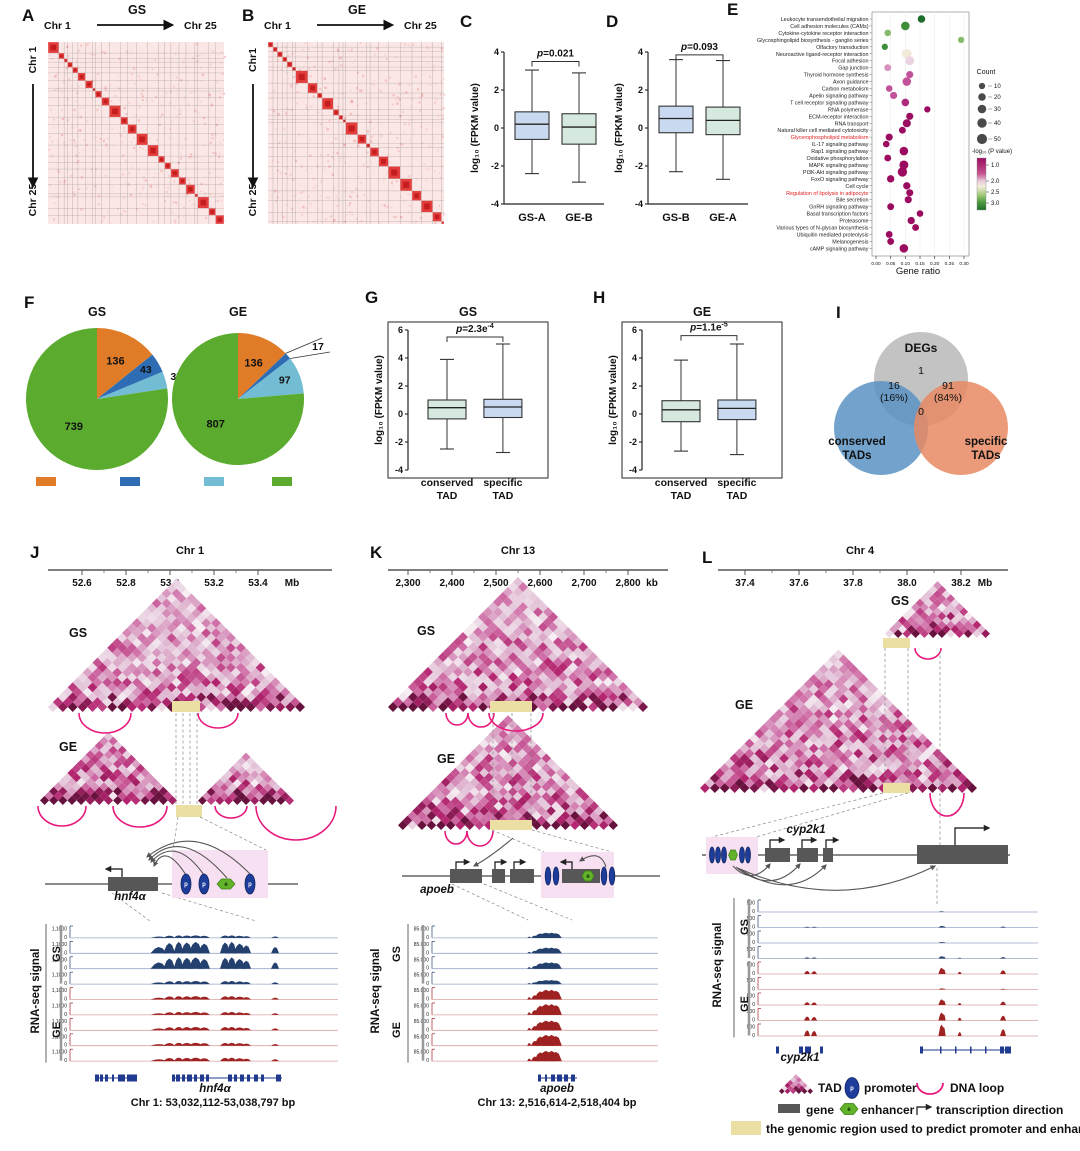 Image resolution: width=1080 pixels, height=1151 pixels. I want to click on panel-j-ge: GE, so click(68, 747).